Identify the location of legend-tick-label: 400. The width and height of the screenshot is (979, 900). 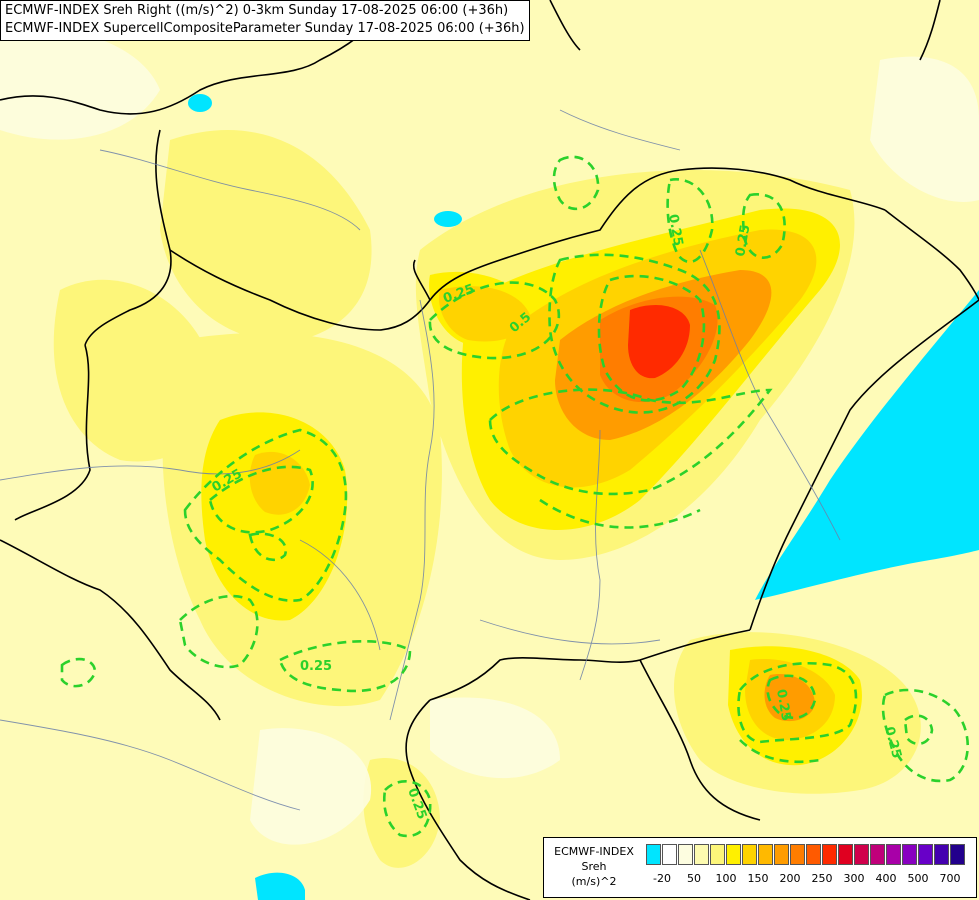
(886, 878).